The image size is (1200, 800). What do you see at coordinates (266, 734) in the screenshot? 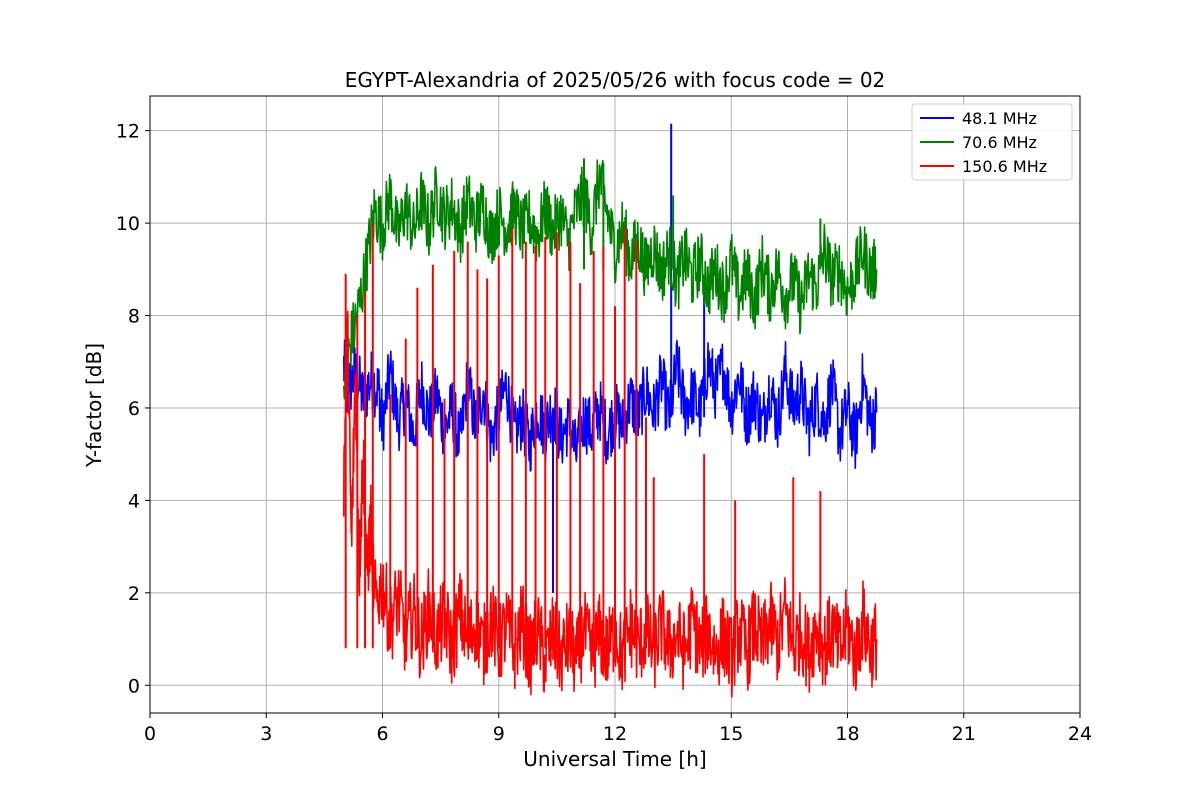
I see `x-tick-label: 3` at bounding box center [266, 734].